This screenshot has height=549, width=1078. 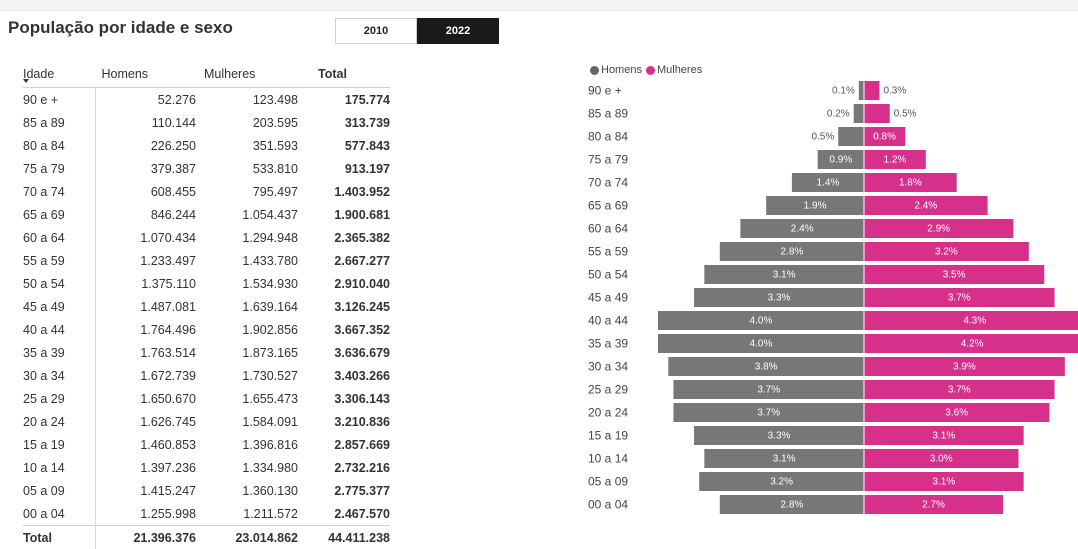 I want to click on y-tick-label: 00 a 04, so click(x=608, y=505).